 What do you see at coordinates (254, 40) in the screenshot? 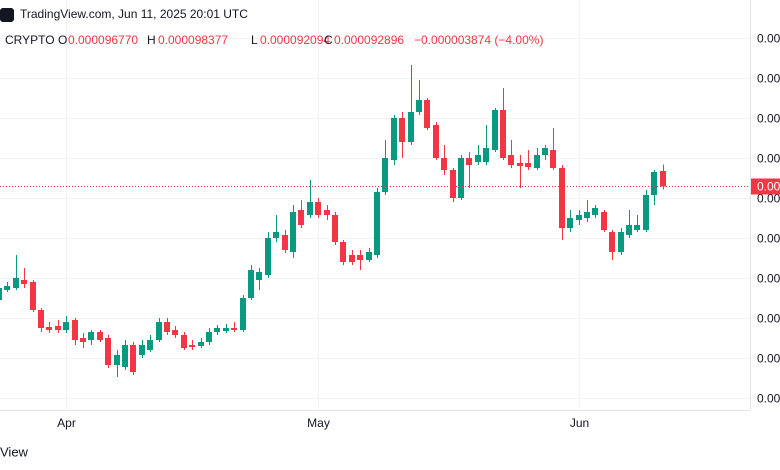
I see `low-label: L` at bounding box center [254, 40].